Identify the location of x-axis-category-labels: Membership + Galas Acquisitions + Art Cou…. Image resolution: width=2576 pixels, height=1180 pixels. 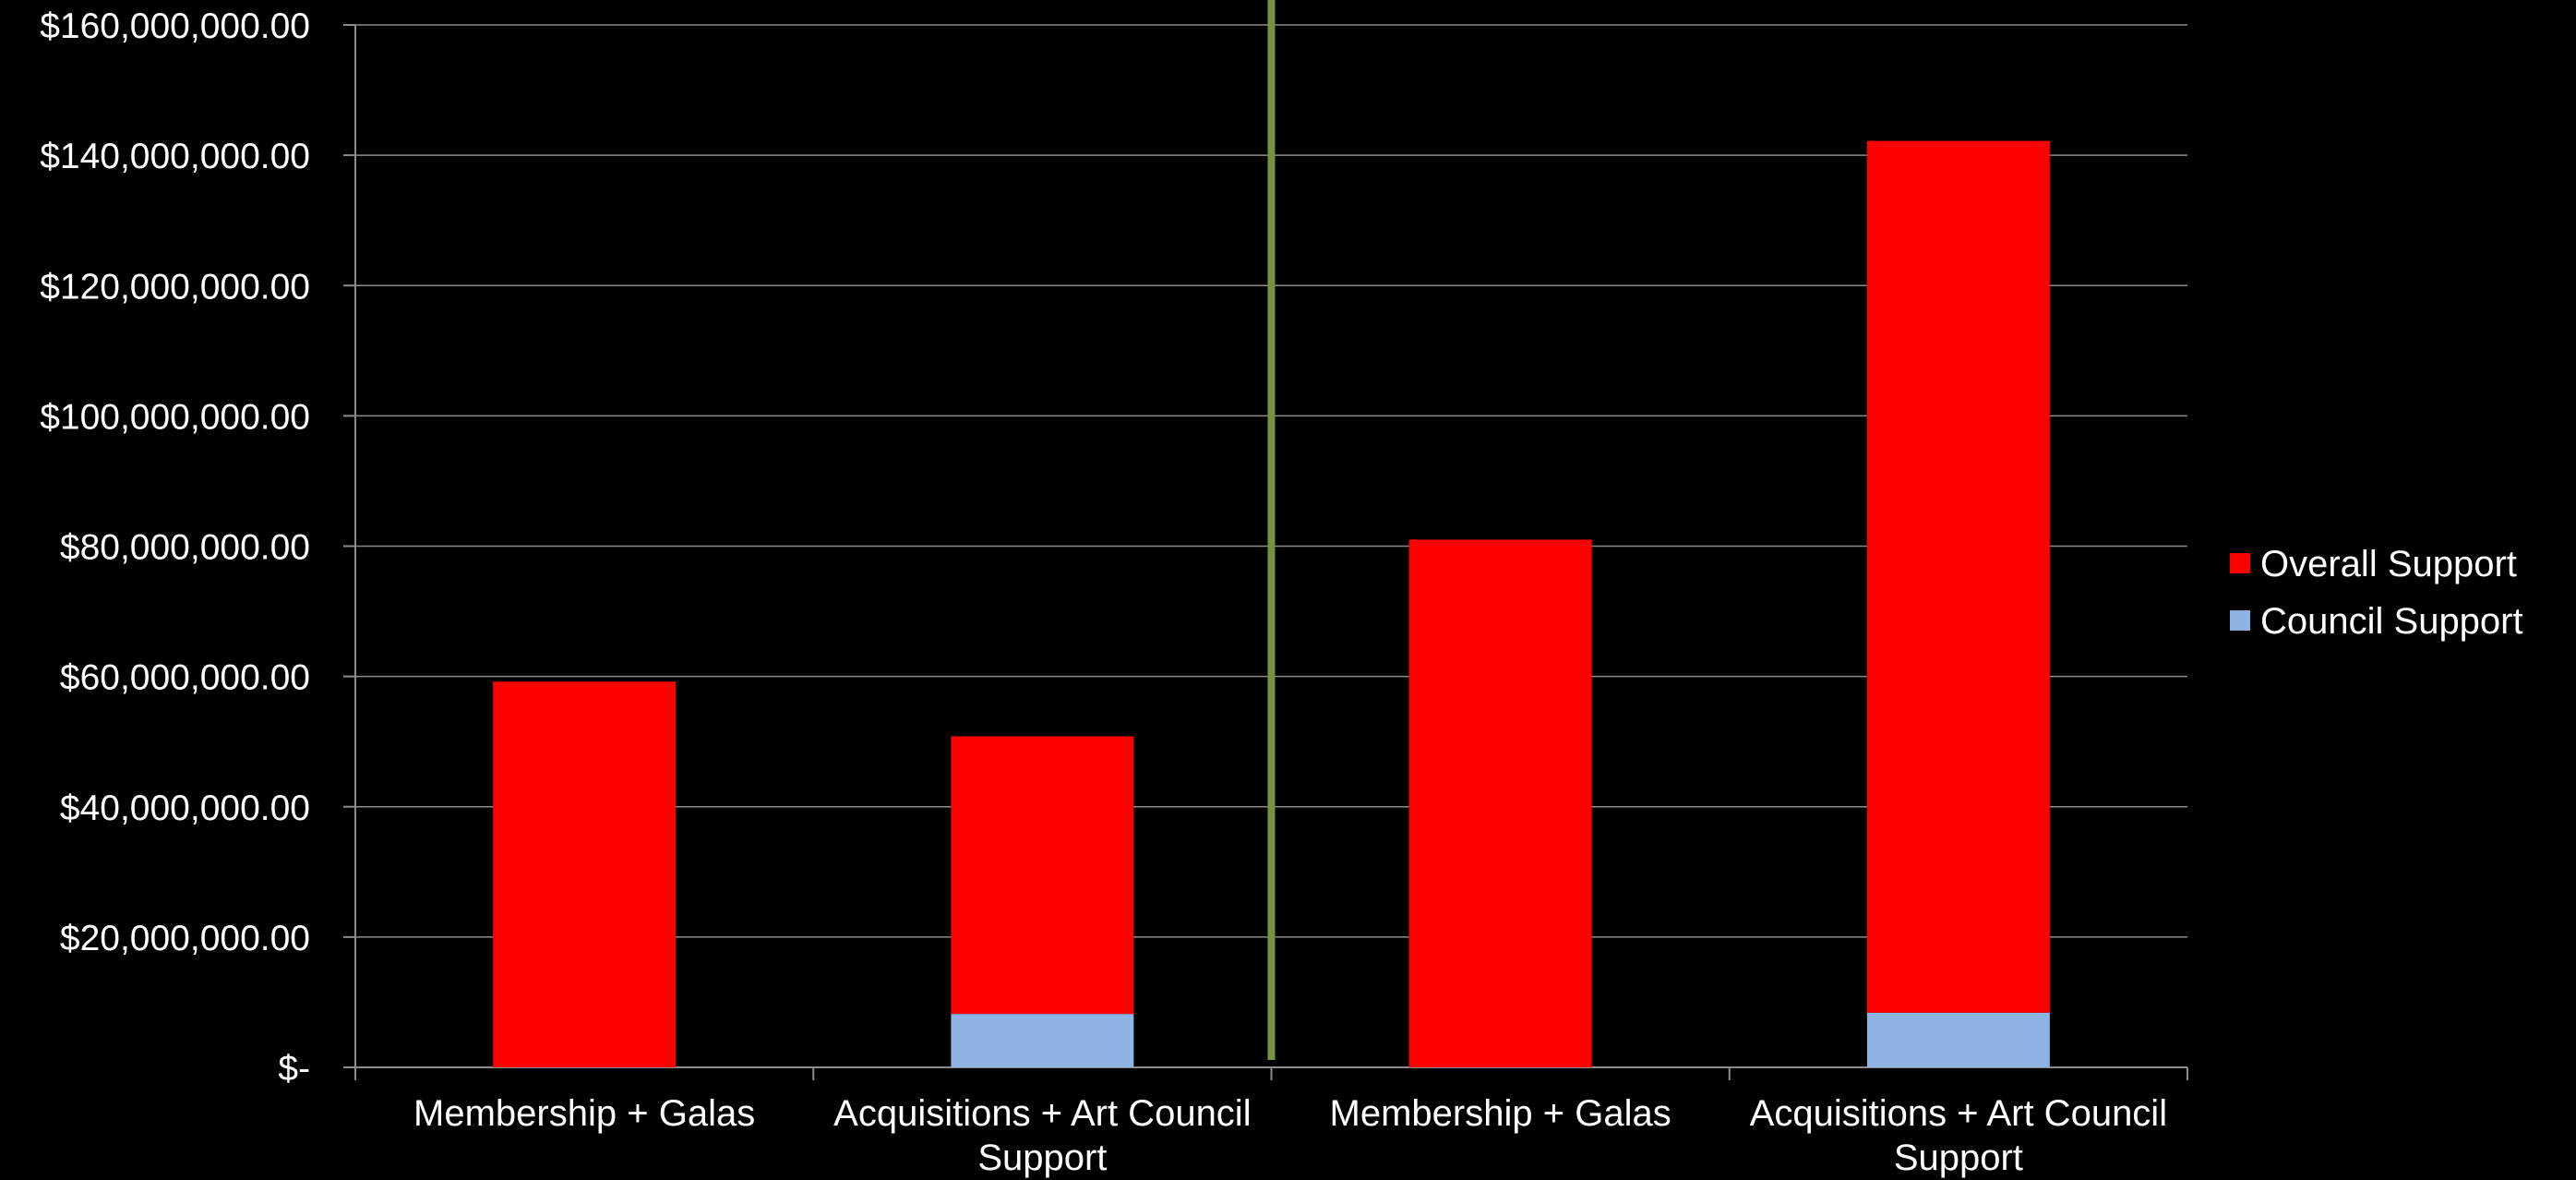
(1290, 1135).